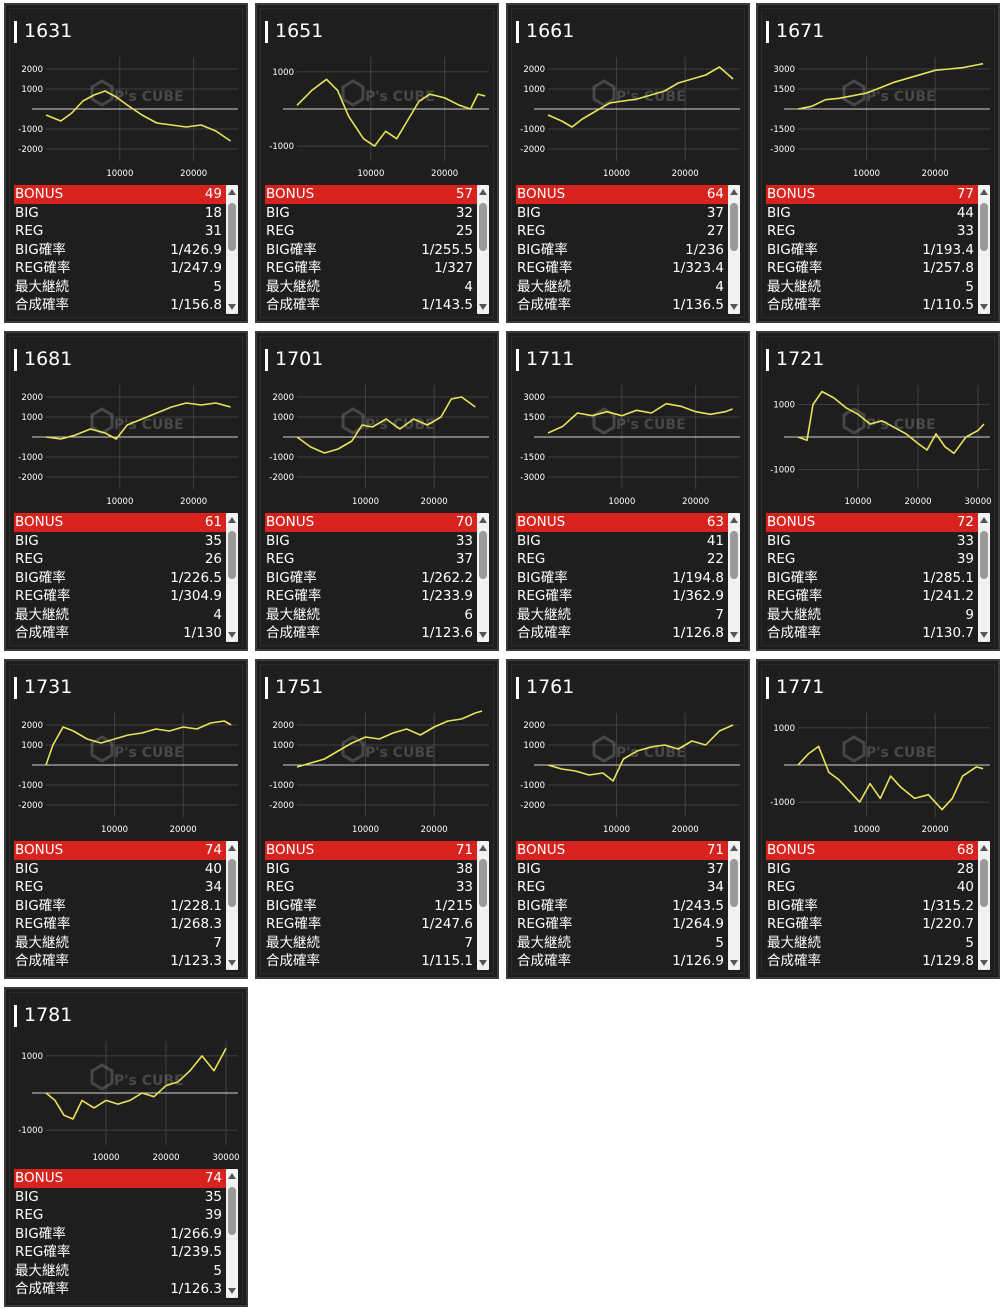 The image size is (1001, 1309). What do you see at coordinates (464, 850) in the screenshot?
I see `stat-value: 71` at bounding box center [464, 850].